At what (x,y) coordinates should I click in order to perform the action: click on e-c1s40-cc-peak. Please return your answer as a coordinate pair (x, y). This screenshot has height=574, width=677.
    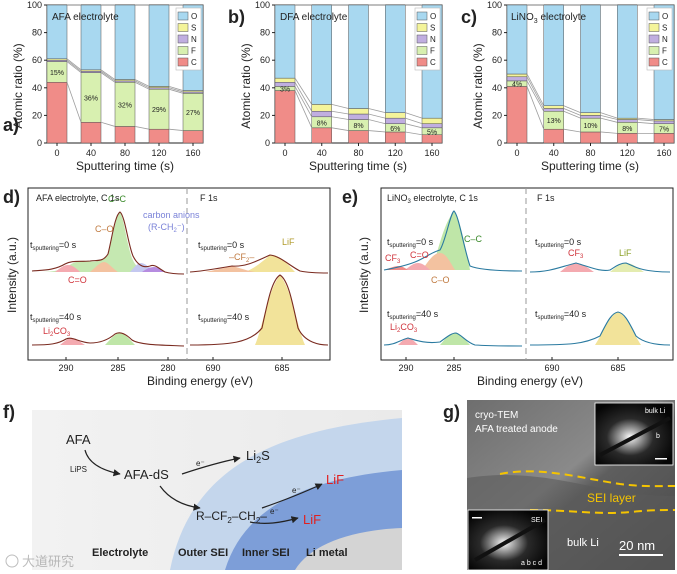
    Looking at the image, I should click on (455, 339).